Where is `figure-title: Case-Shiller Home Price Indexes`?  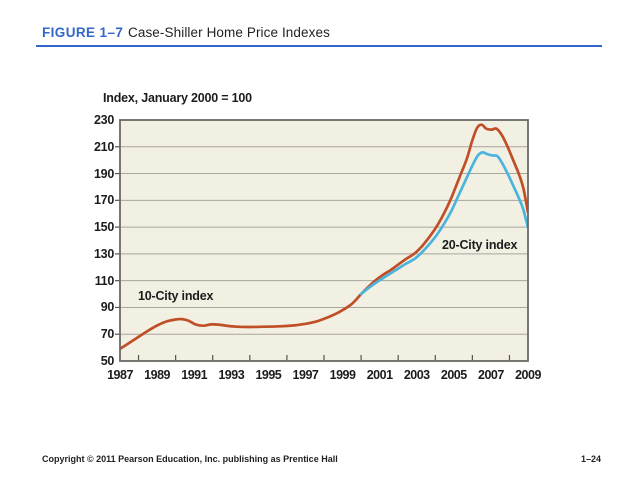 figure-title: Case-Shiller Home Price Indexes is located at coordinates (229, 32).